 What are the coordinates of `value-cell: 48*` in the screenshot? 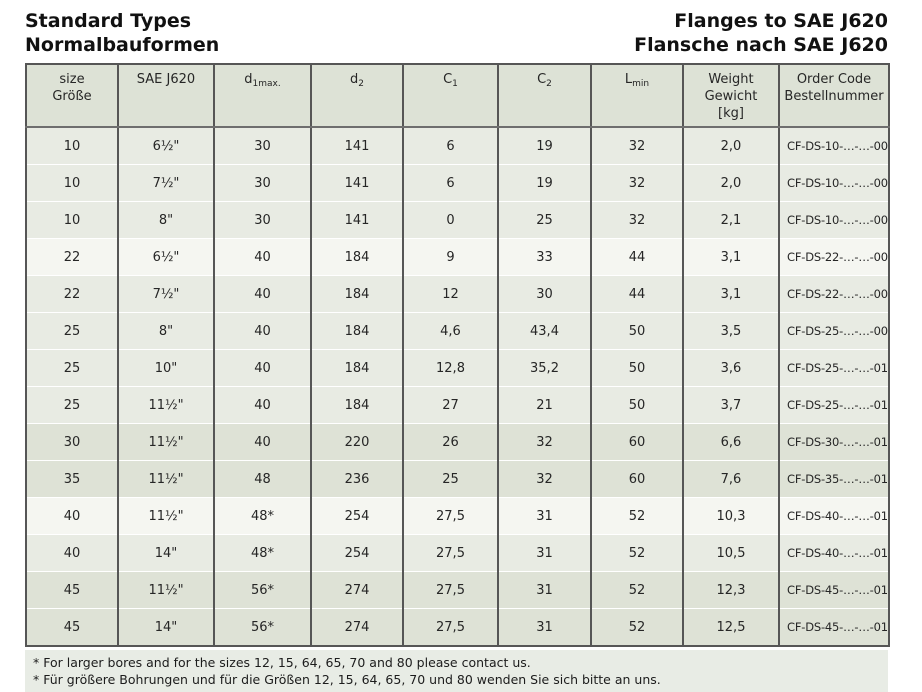 It's located at (262, 516).